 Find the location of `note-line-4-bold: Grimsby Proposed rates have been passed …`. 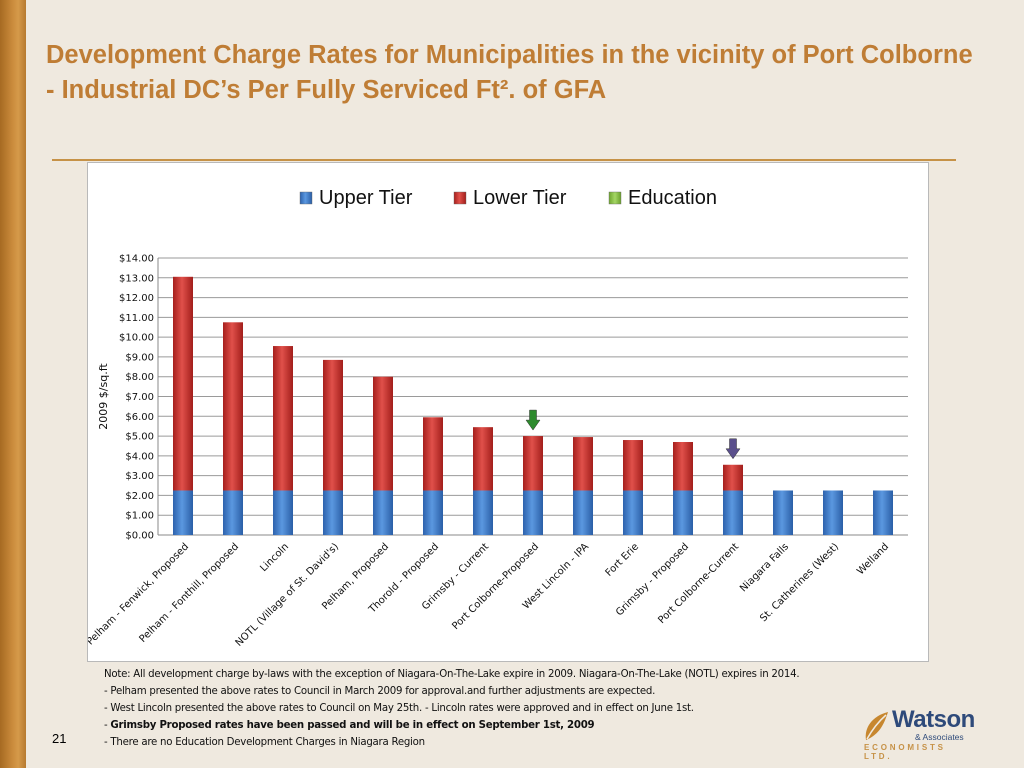

note-line-4-bold: Grimsby Proposed rates have been passed … is located at coordinates (352, 725).